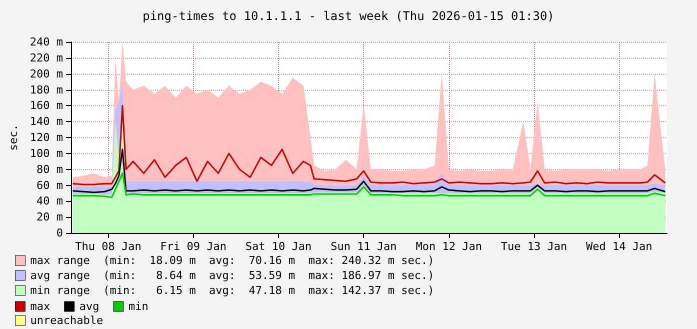  I want to click on x-tick-label: Fri 09 Jan, so click(193, 246).